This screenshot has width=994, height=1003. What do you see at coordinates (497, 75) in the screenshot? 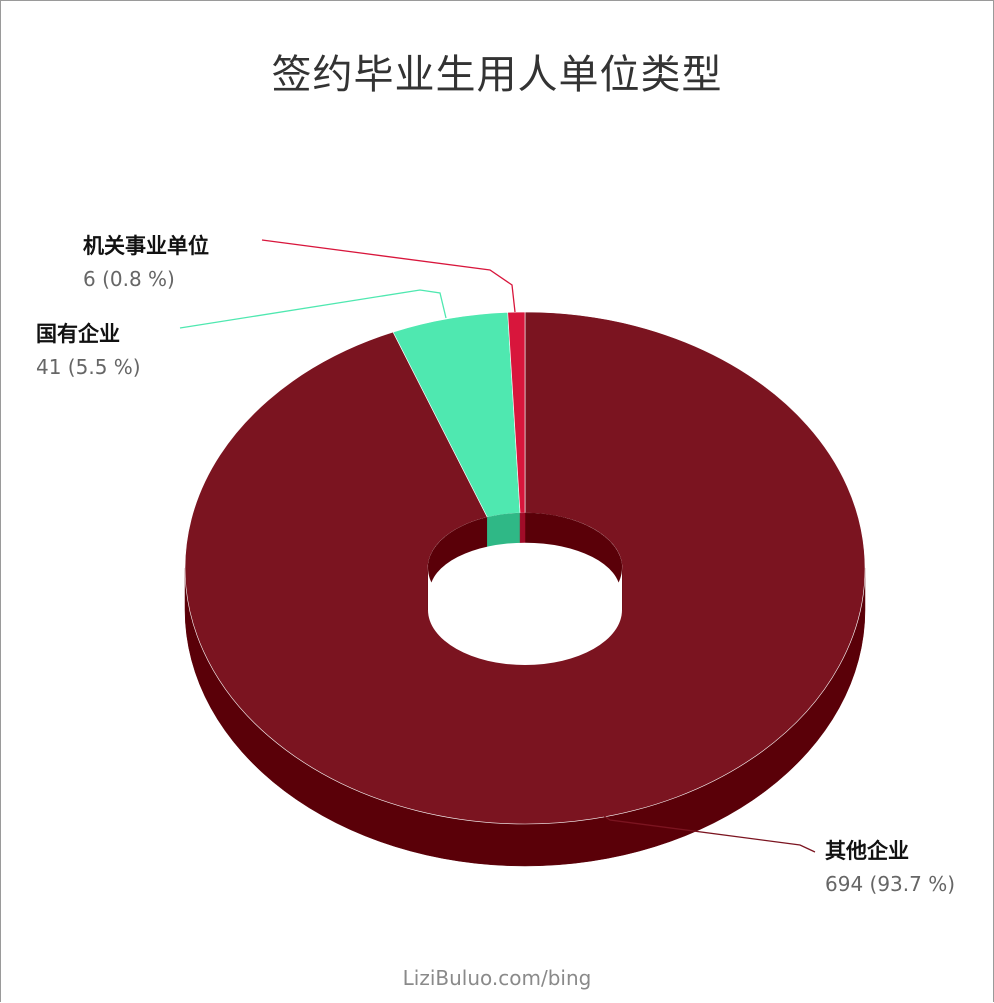
I see `chart-title: 签约毕业生用人单位类型` at bounding box center [497, 75].